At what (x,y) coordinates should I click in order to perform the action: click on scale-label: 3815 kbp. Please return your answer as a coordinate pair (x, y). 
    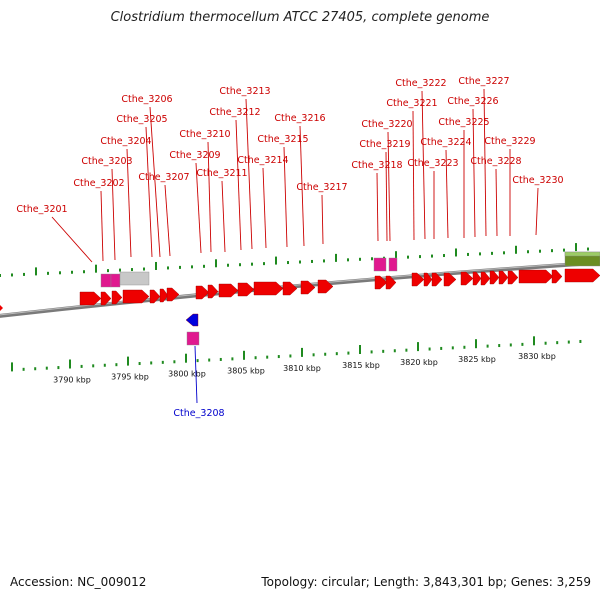
    Looking at the image, I should click on (361, 365).